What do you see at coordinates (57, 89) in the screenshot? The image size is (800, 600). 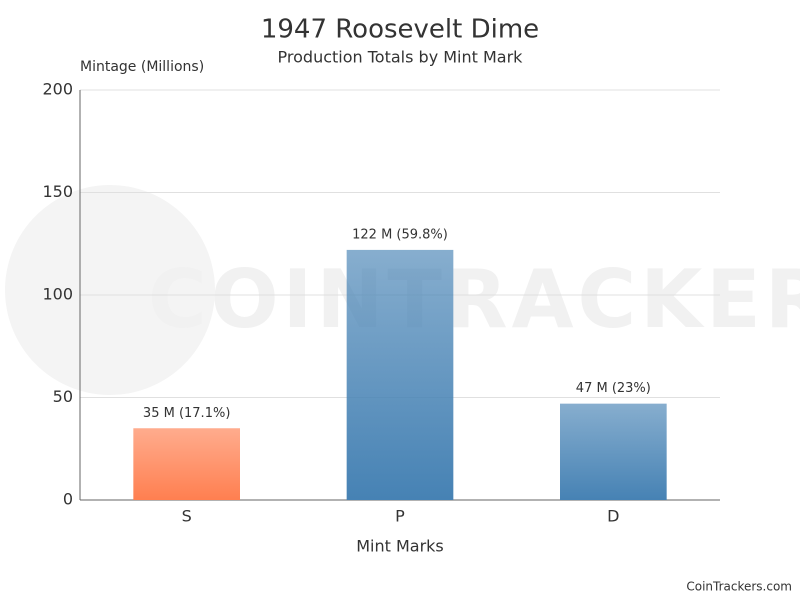 I see `y-tick-label: 200` at bounding box center [57, 89].